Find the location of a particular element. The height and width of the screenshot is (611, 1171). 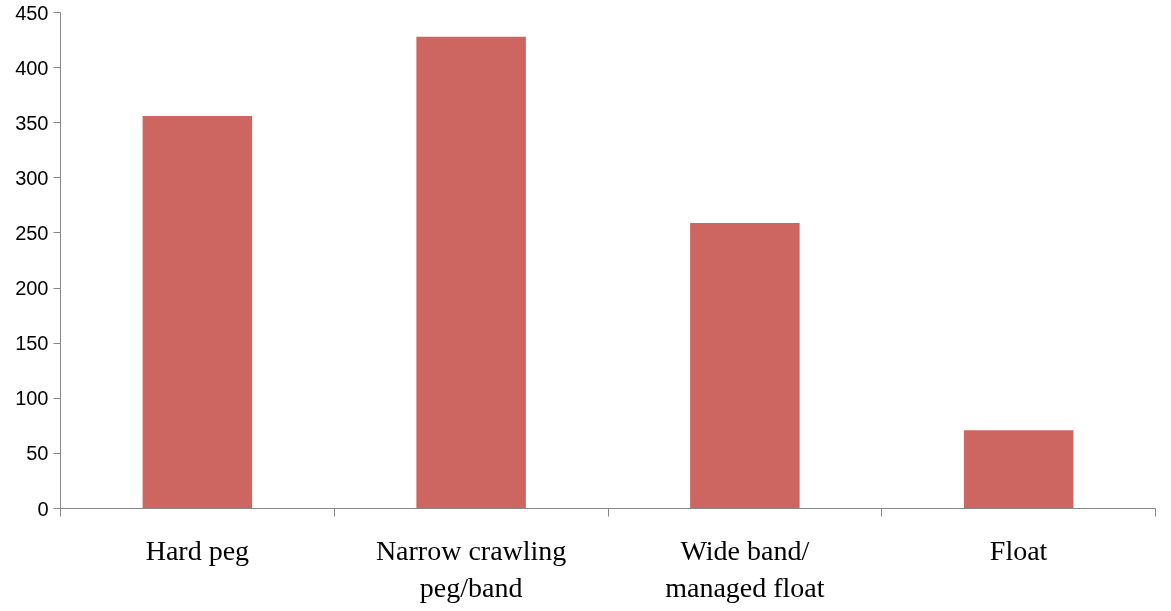

y-tick-label: 150 is located at coordinates (32, 343).